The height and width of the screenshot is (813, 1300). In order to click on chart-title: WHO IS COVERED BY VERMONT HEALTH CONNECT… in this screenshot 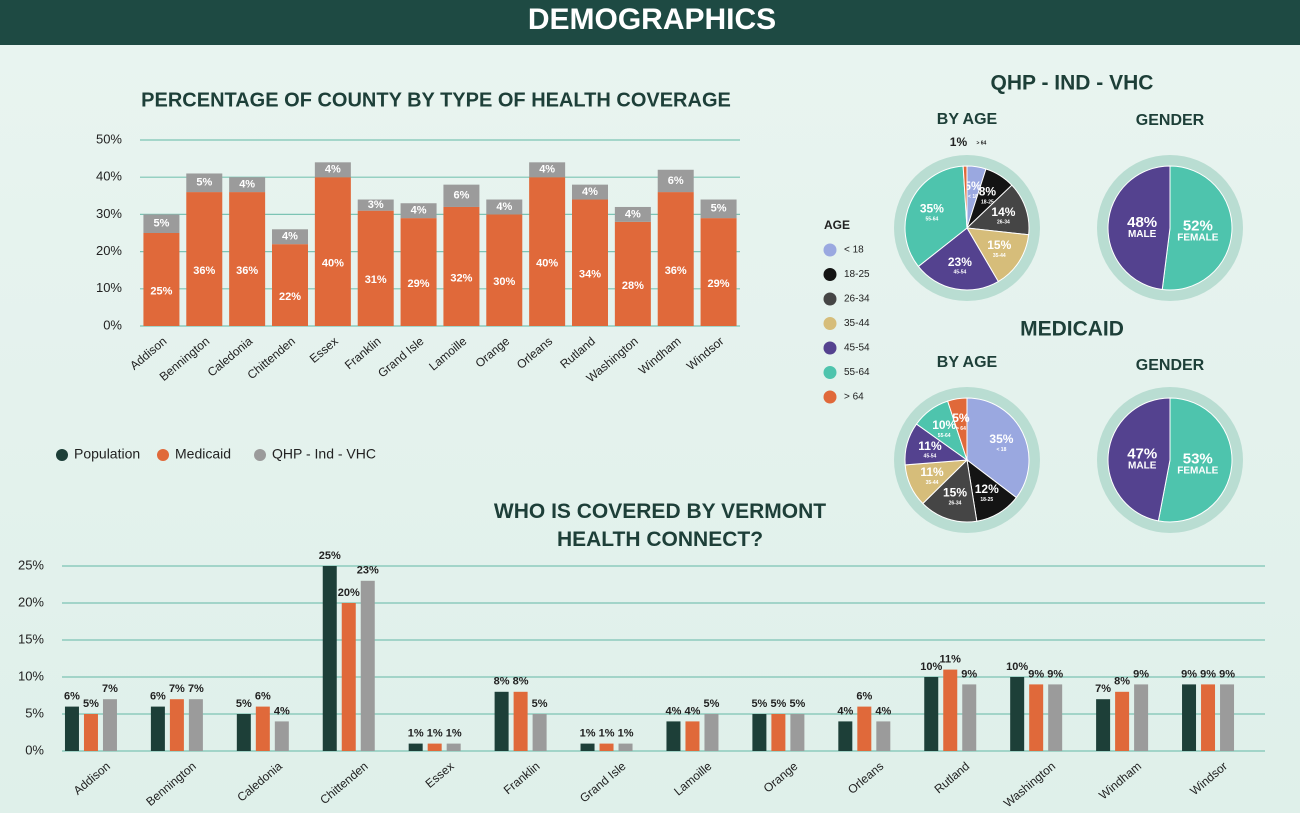, I will do `click(660, 525)`.